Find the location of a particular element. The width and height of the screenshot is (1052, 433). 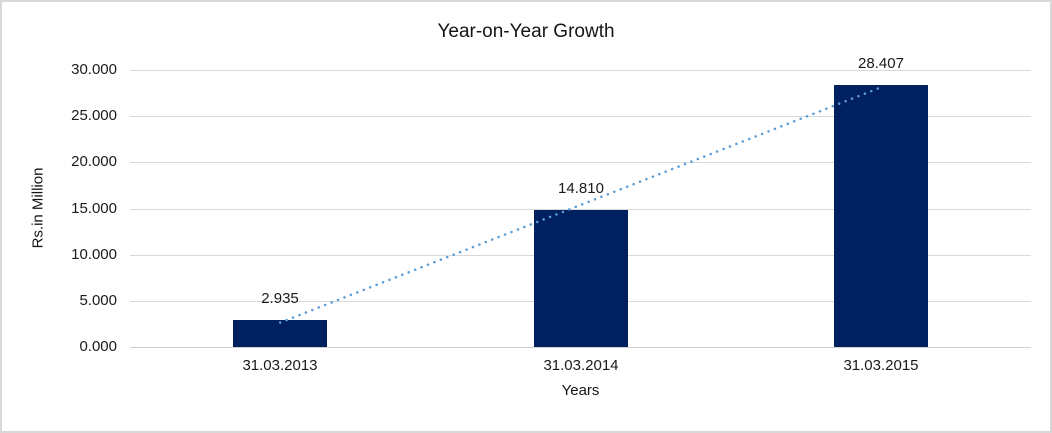

x-tick-label: 31.03.2014 is located at coordinates (581, 365).